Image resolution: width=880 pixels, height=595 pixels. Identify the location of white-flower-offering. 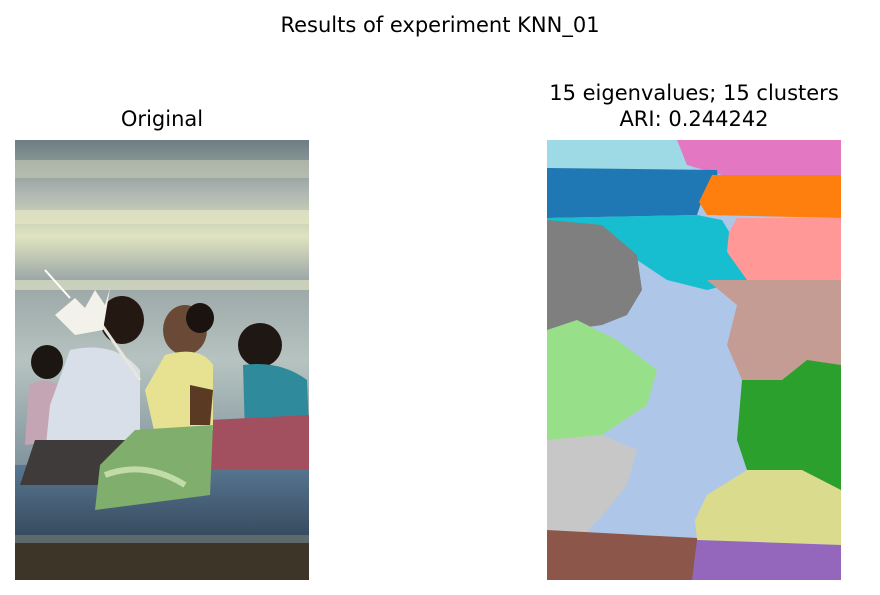
(82, 311).